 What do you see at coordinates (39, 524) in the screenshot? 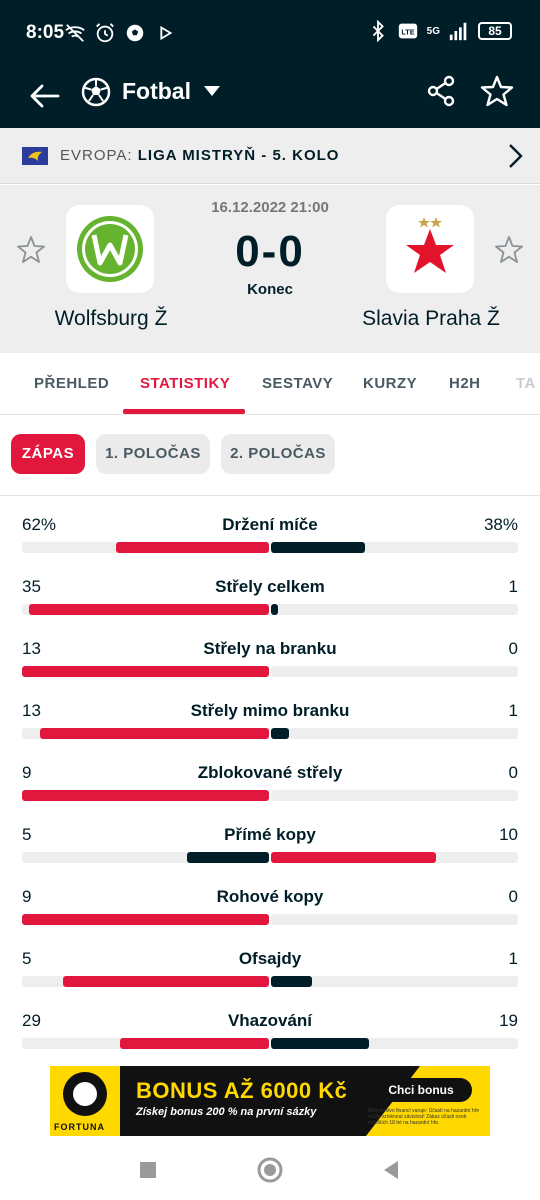
I see `stat-home-value: 62%` at bounding box center [39, 524].